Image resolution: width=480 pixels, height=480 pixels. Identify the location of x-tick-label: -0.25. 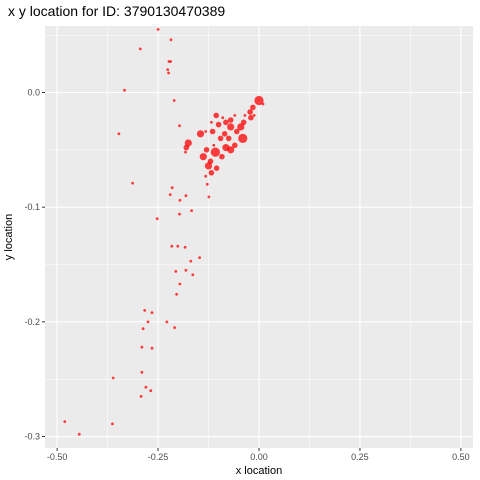
(158, 457).